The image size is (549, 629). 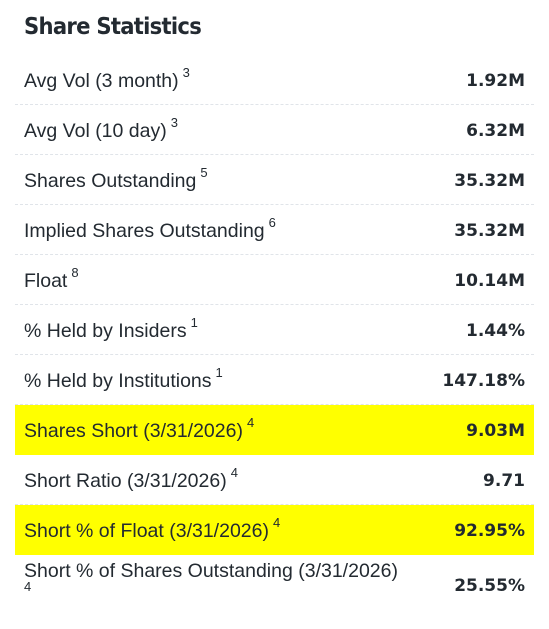 I want to click on stat-value: 147.18%, so click(x=483, y=381).